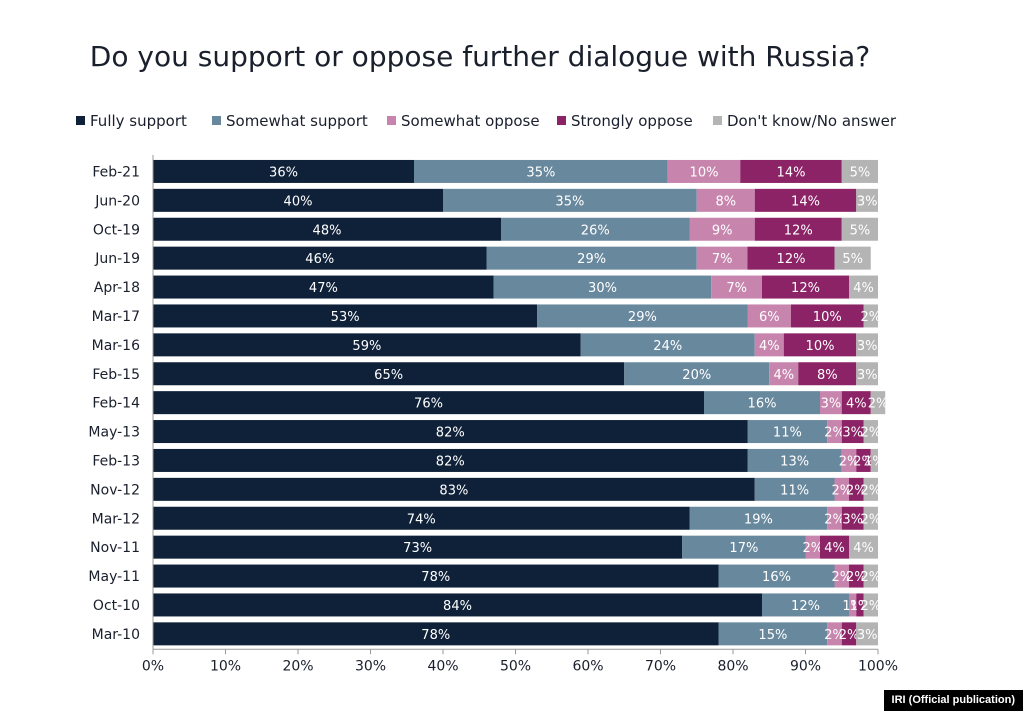 The height and width of the screenshot is (711, 1023). I want to click on category-label: Mar-10, so click(116, 635).